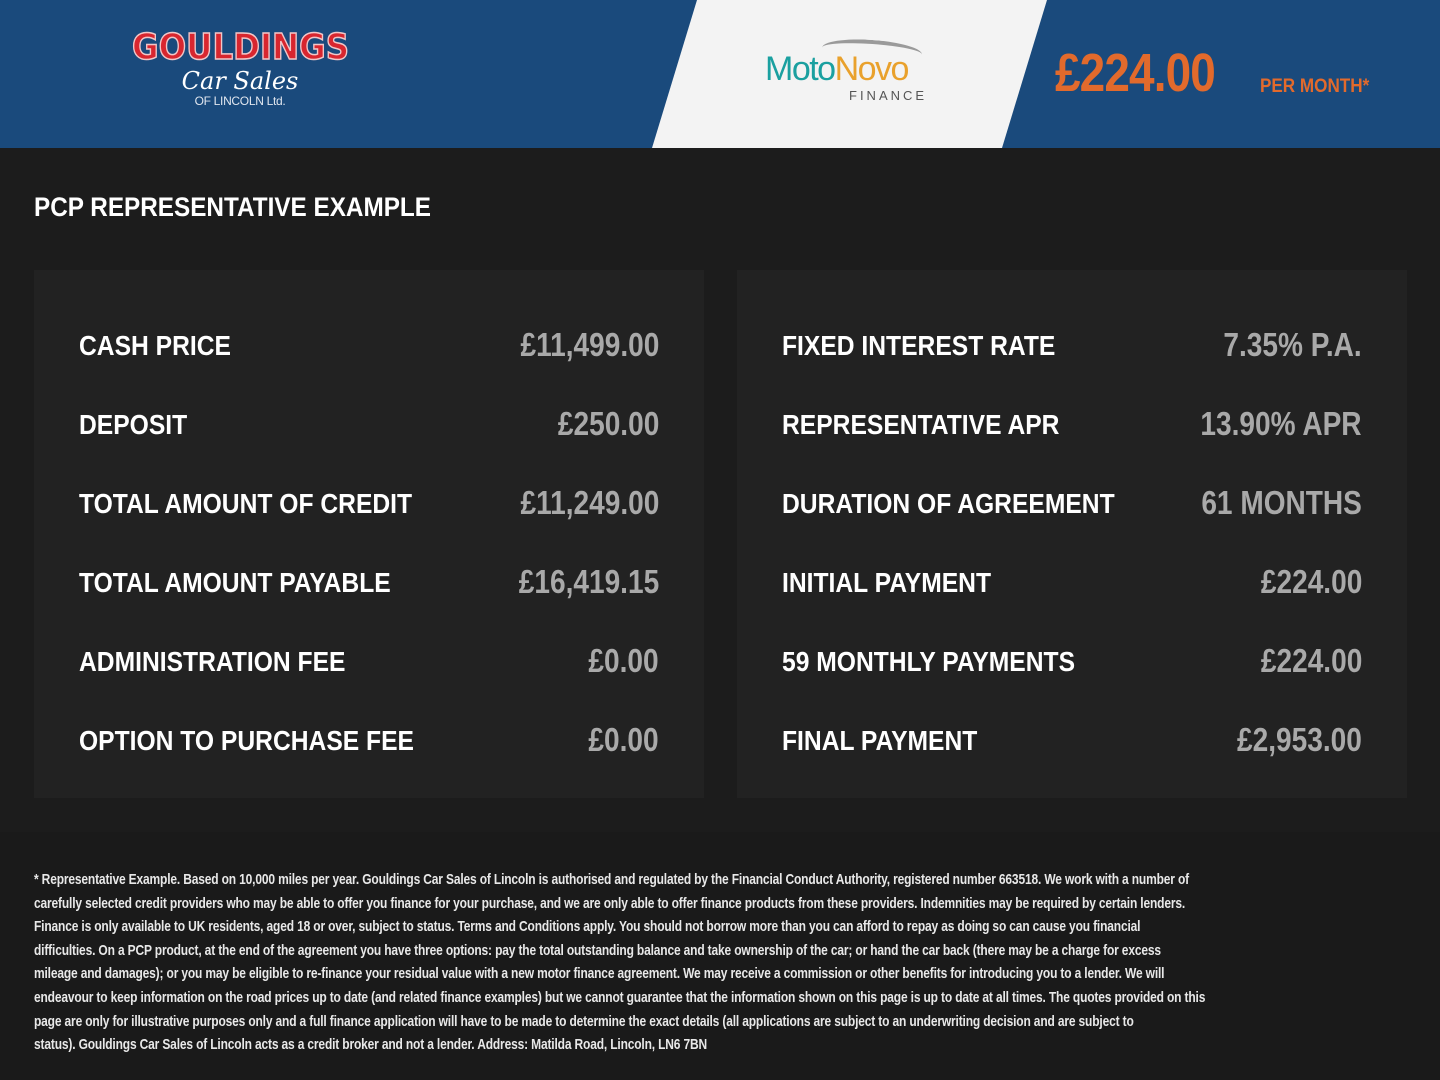 This screenshot has height=1080, width=1440. I want to click on detail-label: CASH PRICE, so click(155, 345).